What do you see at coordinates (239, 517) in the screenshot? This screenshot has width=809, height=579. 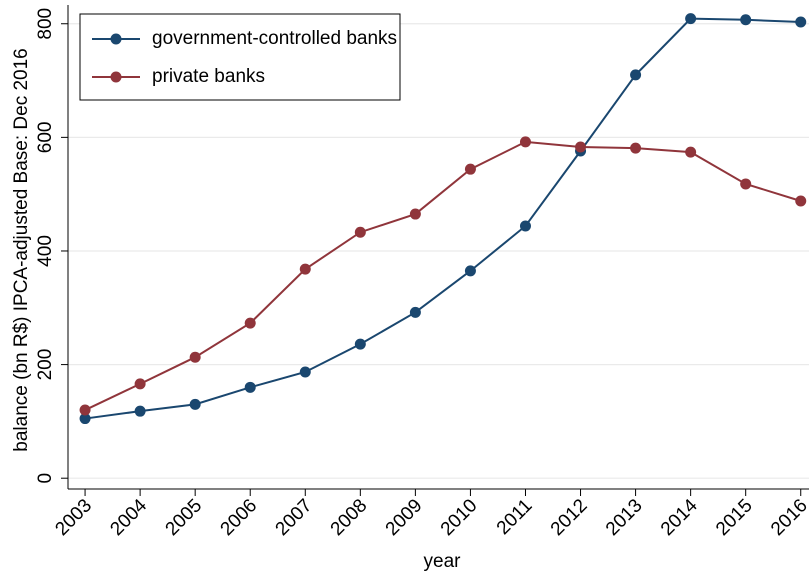 I see `x-tick-label: 2006` at bounding box center [239, 517].